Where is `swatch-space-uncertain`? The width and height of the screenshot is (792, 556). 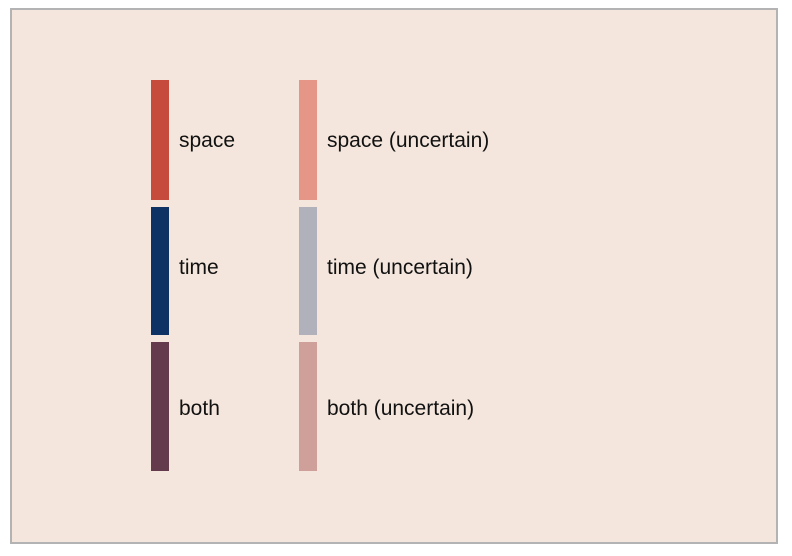
swatch-space-uncertain is located at coordinates (308, 140).